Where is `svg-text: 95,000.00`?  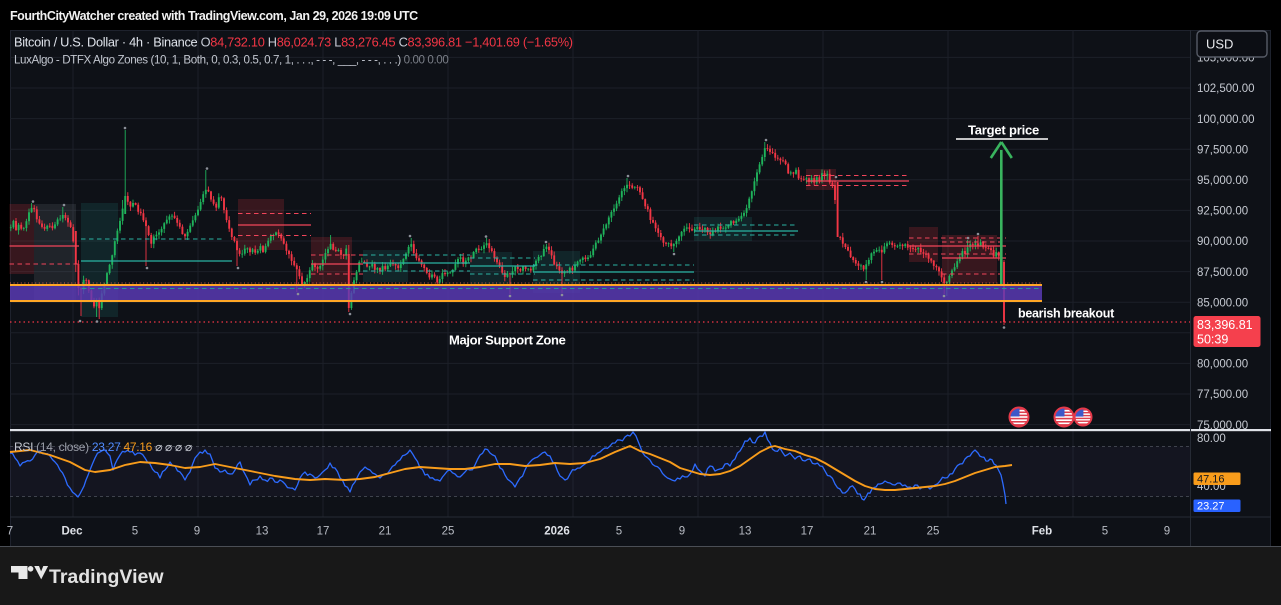 svg-text: 95,000.00 is located at coordinates (1222, 181).